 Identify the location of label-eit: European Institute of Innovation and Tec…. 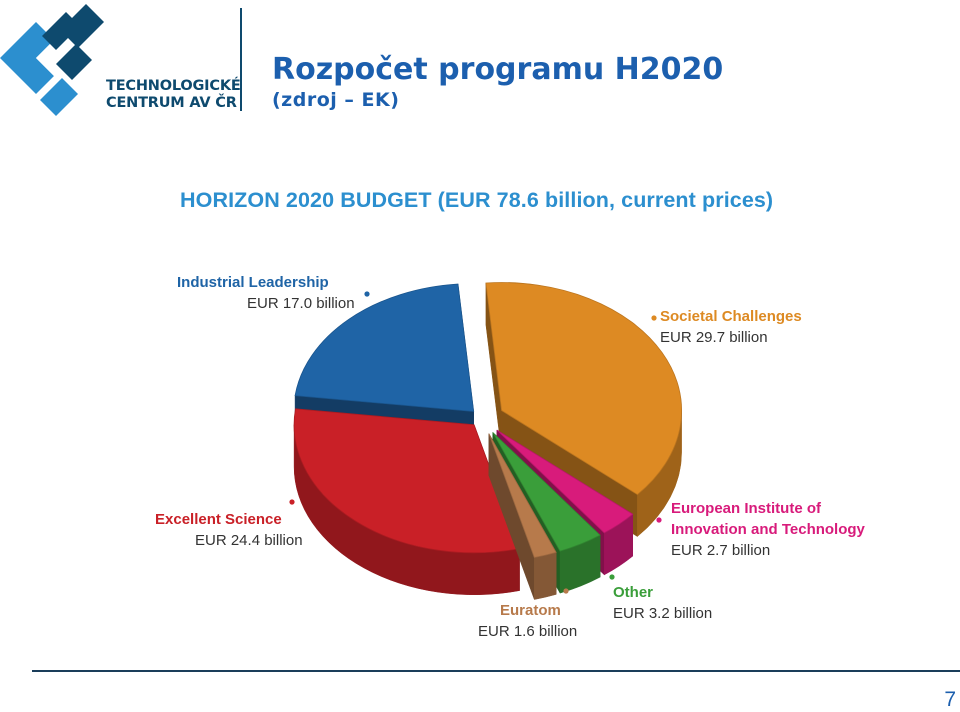
(768, 529).